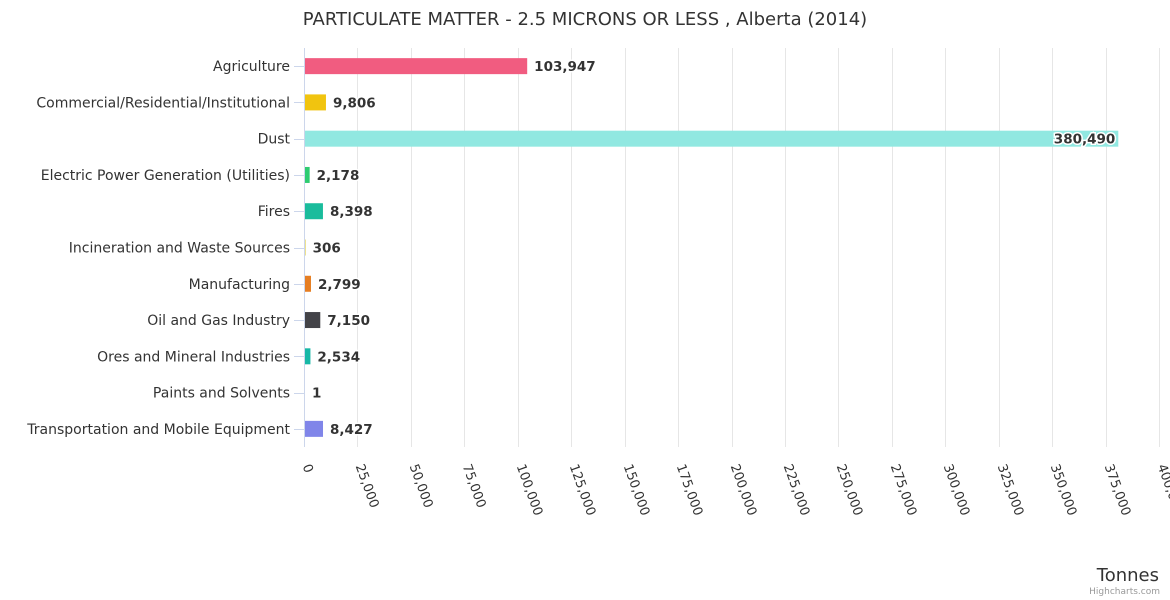 The height and width of the screenshot is (600, 1170). I want to click on category-label: Transportation and Mobile Equipment, so click(158, 430).